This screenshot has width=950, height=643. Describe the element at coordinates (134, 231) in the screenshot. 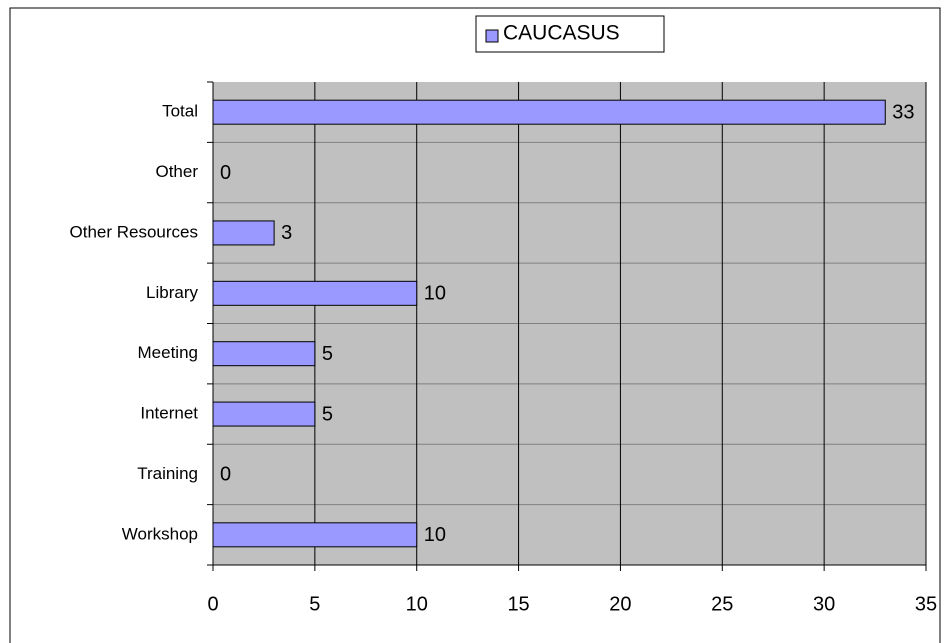

I see `y-tick-label: Other Resources` at that location.